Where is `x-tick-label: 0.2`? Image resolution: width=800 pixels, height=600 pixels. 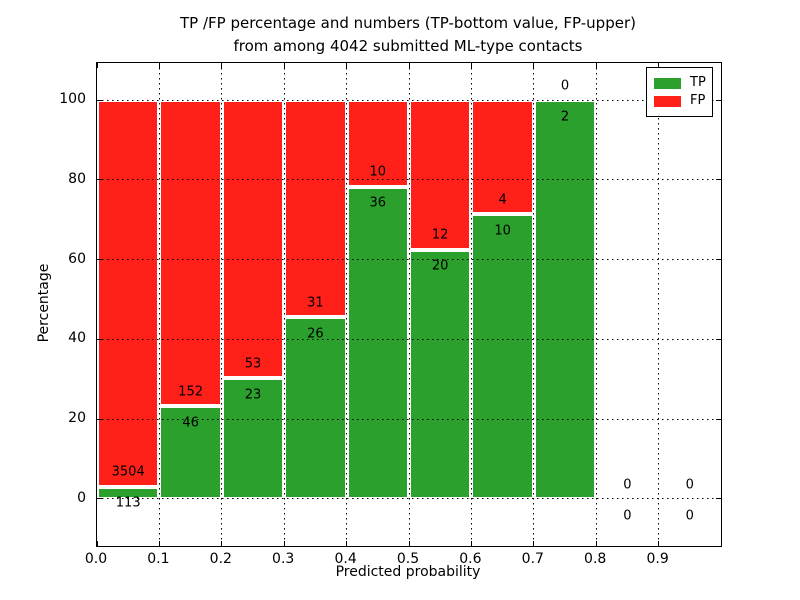 x-tick-label: 0.2 is located at coordinates (220, 559).